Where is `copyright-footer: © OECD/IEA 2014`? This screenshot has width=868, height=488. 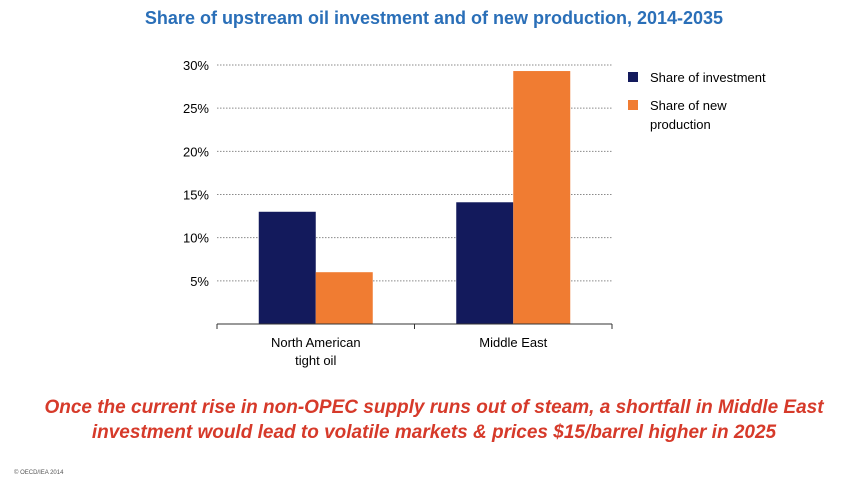 copyright-footer: © OECD/IEA 2014 is located at coordinates (39, 473).